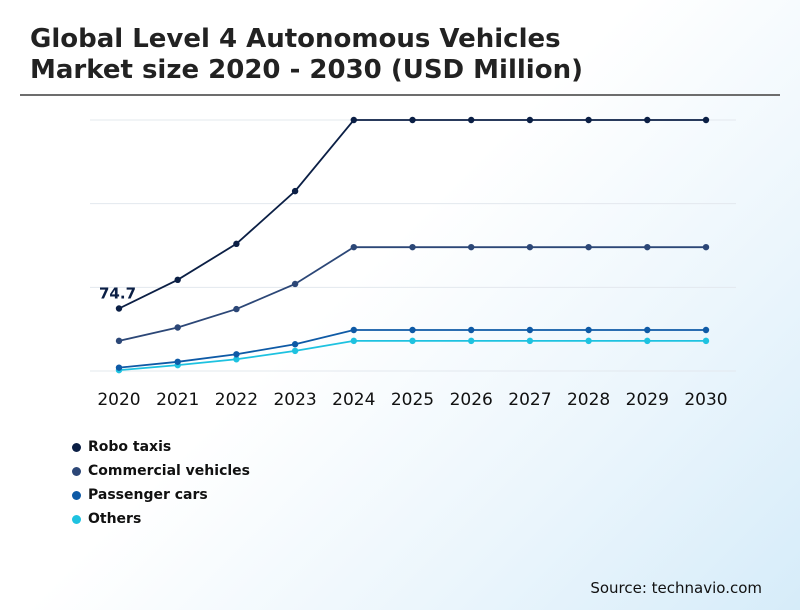 The height and width of the screenshot is (610, 800). Describe the element at coordinates (177, 400) in the screenshot. I see `x-tick-label: 2021` at that location.